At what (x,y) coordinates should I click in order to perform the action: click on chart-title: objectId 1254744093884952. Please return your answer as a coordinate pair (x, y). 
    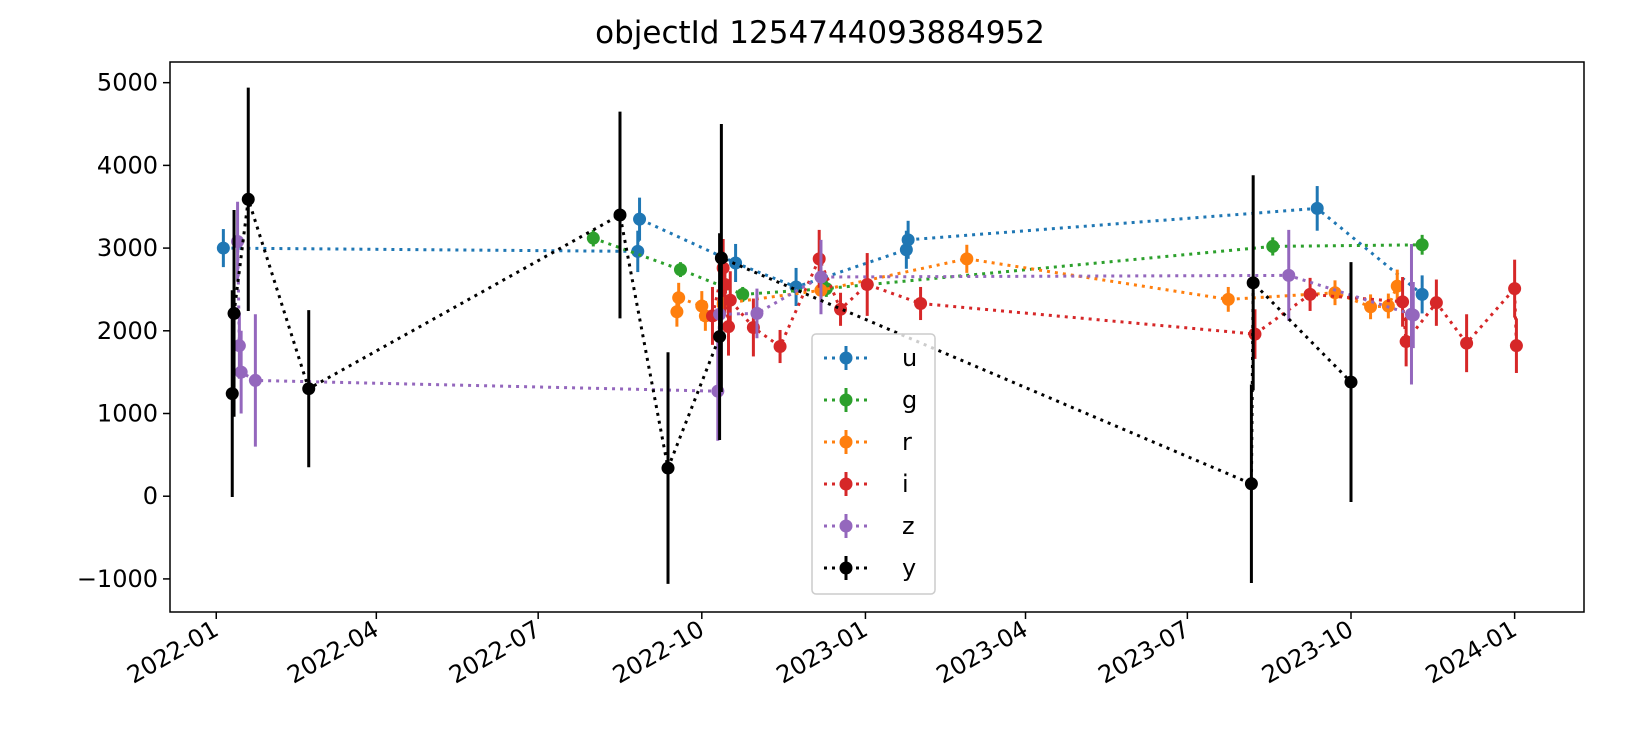
    Looking at the image, I should click on (820, 33).